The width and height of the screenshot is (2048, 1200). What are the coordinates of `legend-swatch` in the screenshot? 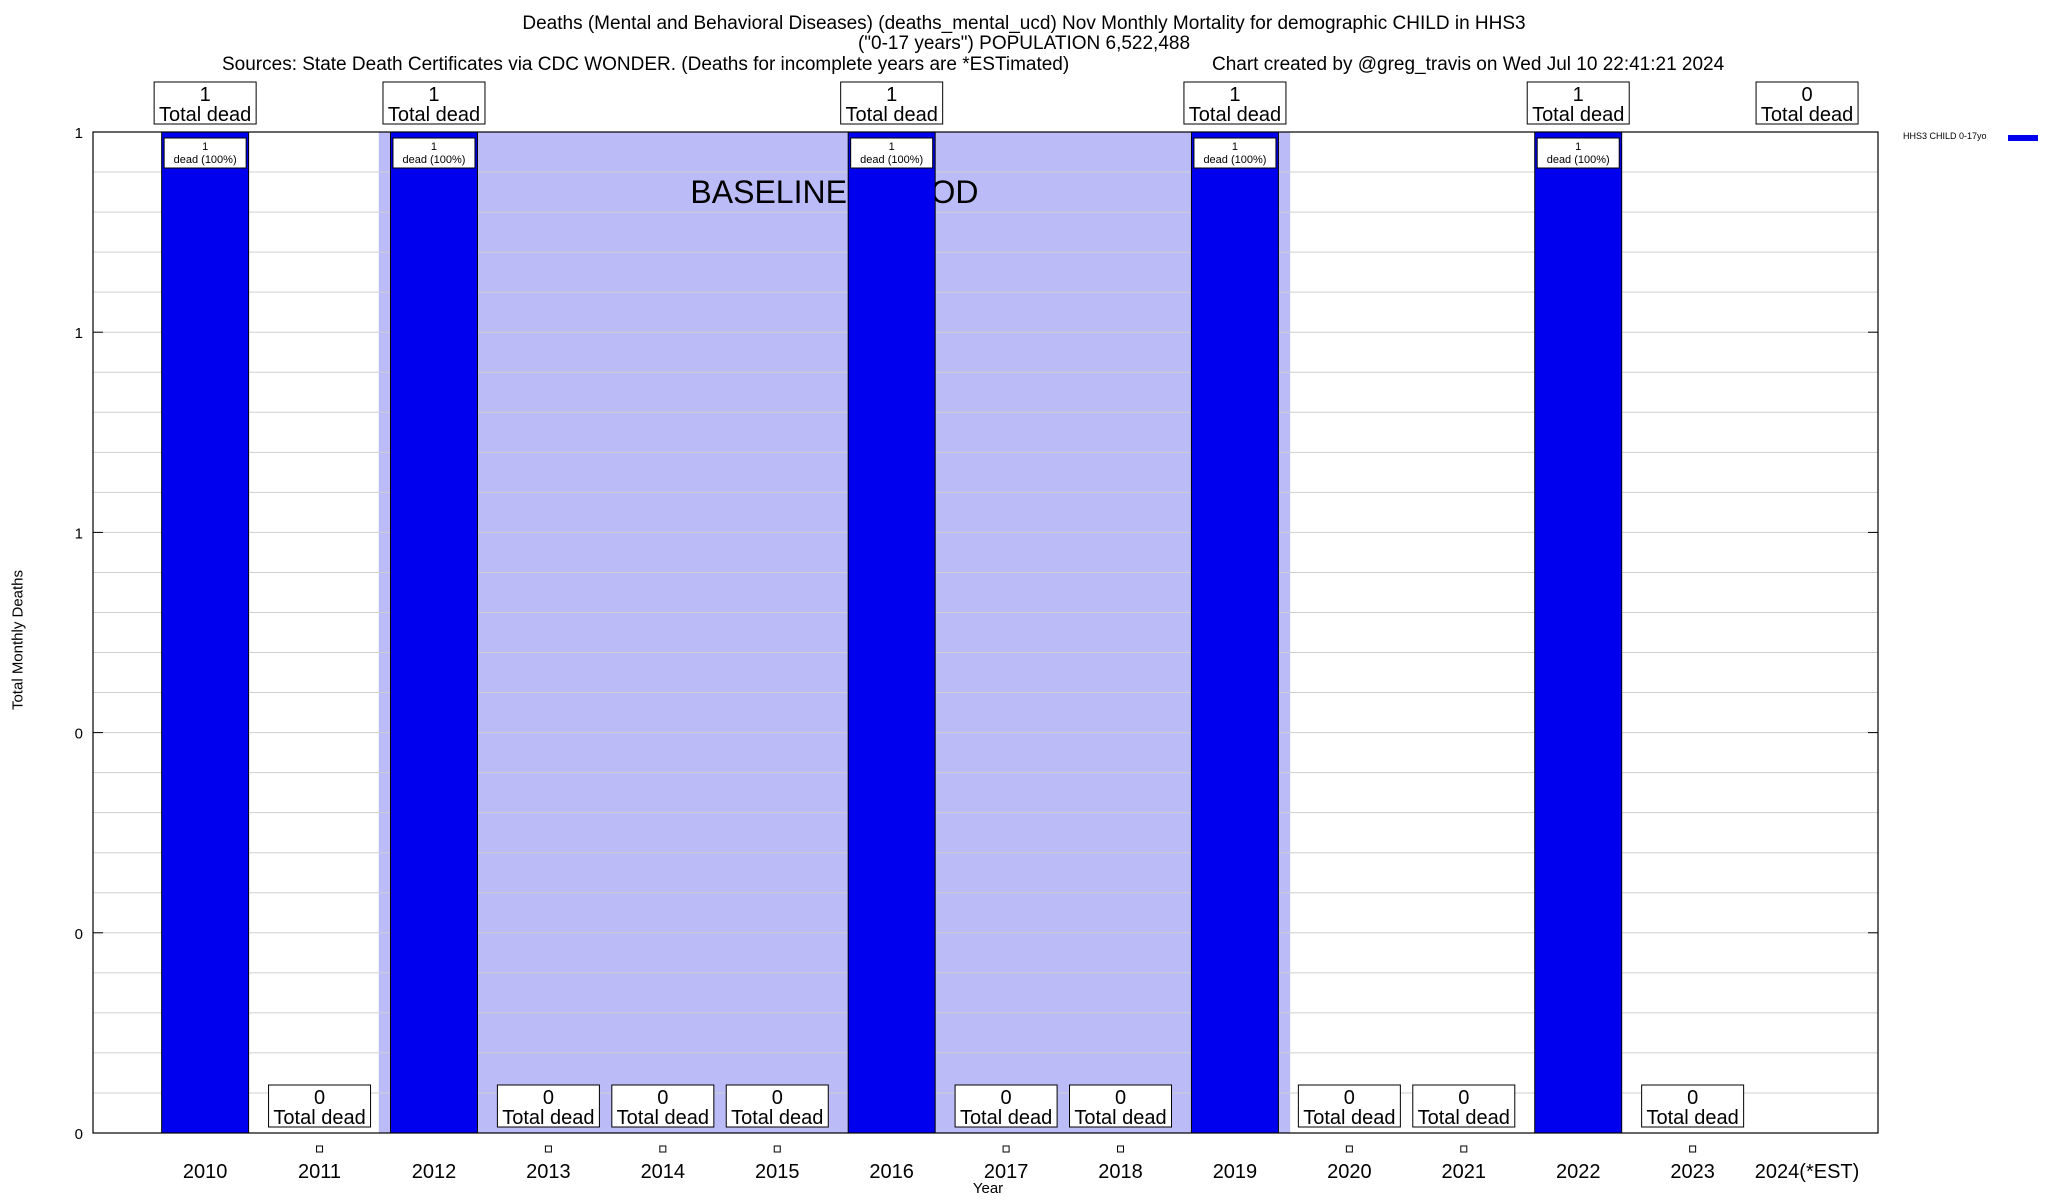 It's located at (2023, 138).